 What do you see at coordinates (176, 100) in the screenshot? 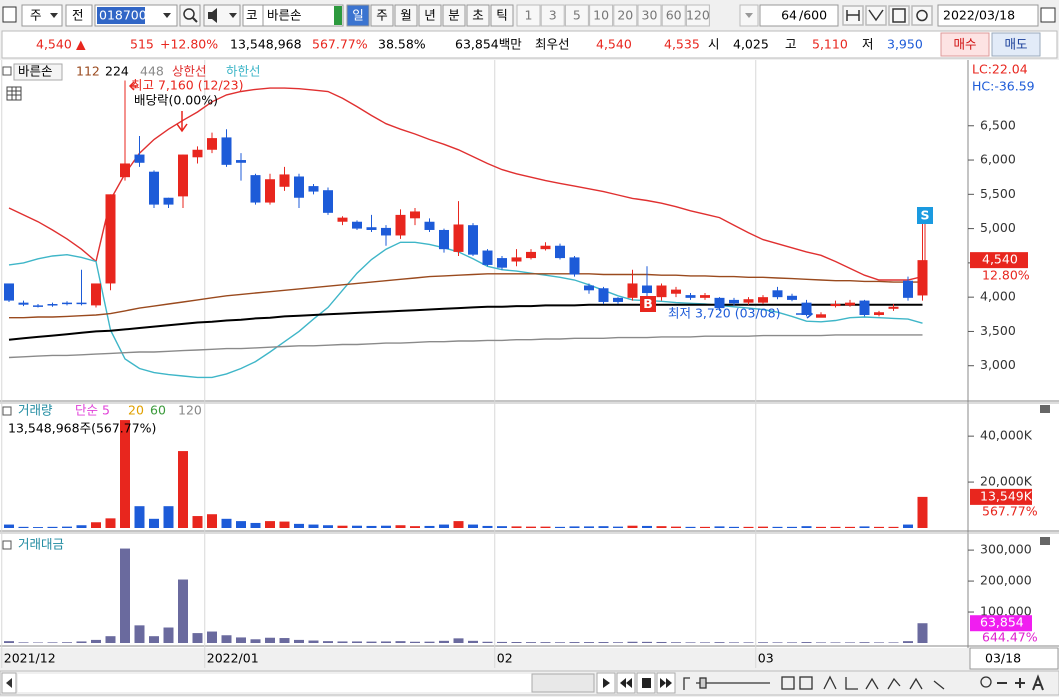
I see `dividend-note: 배당락(0.00%)` at bounding box center [176, 100].